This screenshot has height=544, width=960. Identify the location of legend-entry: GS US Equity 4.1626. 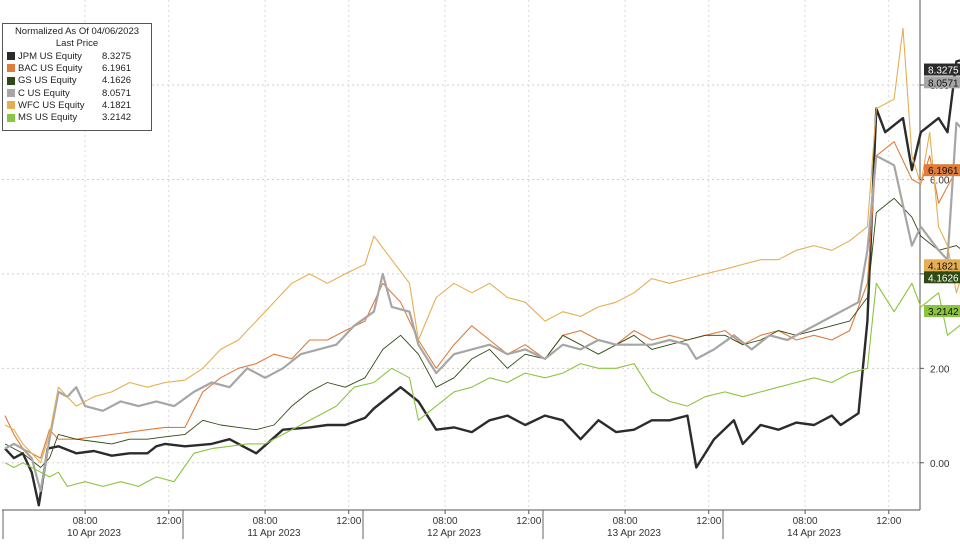
(77, 81).